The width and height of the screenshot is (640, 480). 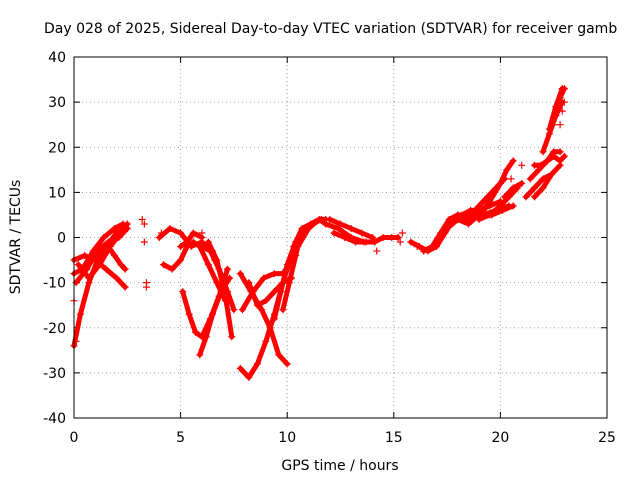 I want to click on y-tick-label: 40, so click(x=57, y=58).